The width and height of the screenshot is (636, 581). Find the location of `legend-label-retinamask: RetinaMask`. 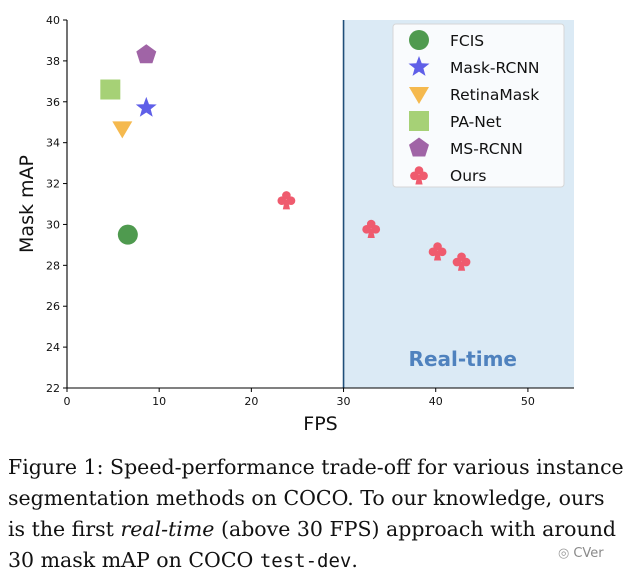

legend-label-retinamask: RetinaMask is located at coordinates (494, 95).